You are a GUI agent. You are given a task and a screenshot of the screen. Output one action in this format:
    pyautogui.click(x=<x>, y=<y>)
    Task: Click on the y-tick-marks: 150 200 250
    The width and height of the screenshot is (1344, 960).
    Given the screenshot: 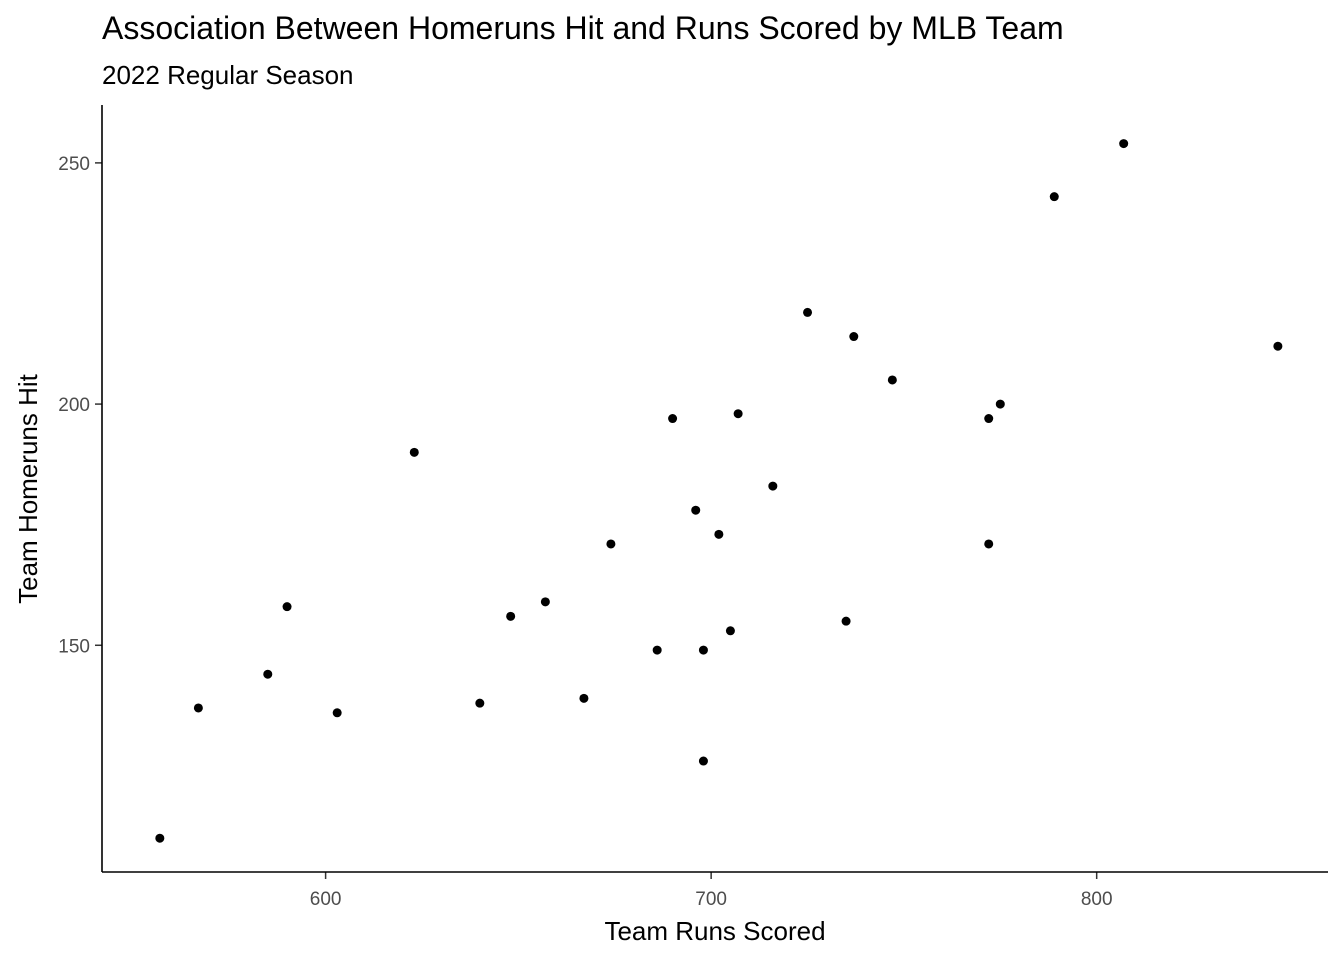 What is the action you would take?
    pyautogui.click(x=80, y=405)
    